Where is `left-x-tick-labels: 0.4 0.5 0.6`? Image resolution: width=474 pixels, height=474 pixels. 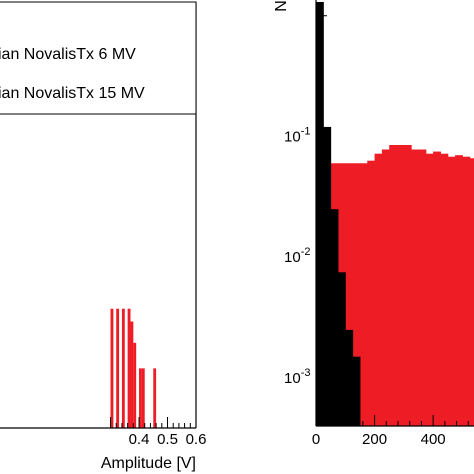 left-x-tick-labels: 0.4 0.5 0.6 is located at coordinates (168, 439).